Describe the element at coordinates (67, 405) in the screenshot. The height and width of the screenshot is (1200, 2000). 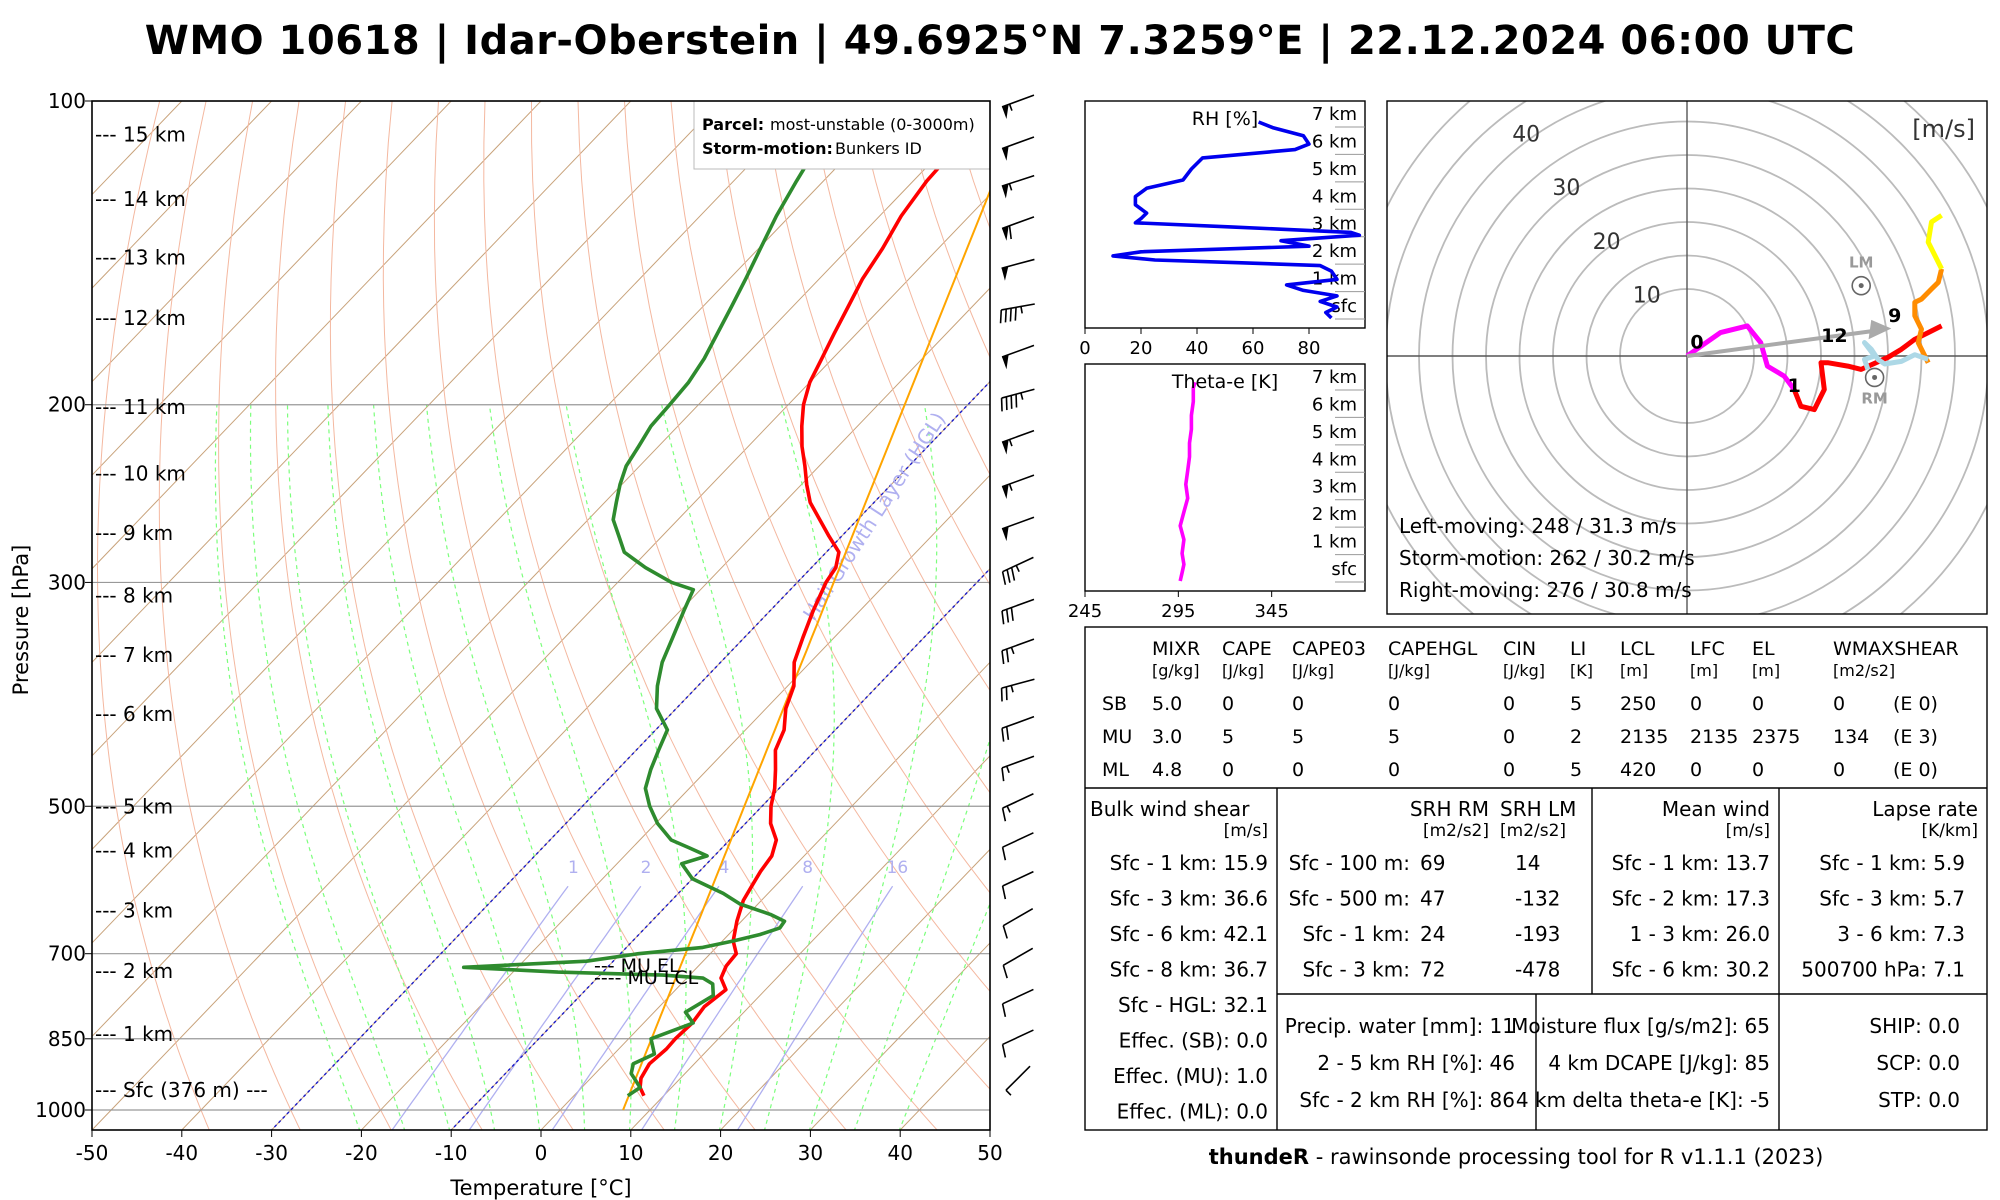
I see `y-tick-label: 200` at that location.